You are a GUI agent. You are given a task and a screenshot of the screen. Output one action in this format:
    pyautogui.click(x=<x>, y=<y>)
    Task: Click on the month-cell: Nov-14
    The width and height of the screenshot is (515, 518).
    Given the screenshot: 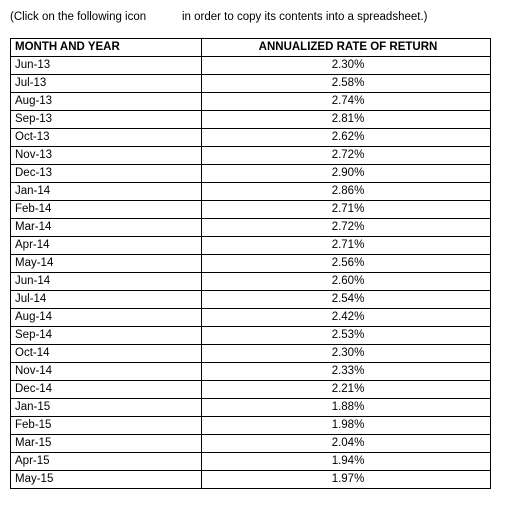 What is the action you would take?
    pyautogui.click(x=106, y=371)
    